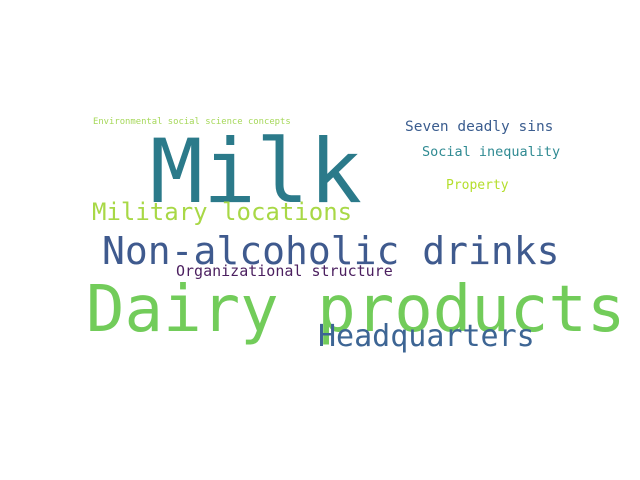 Image resolution: width=640 pixels, height=480 pixels. Describe the element at coordinates (426, 336) in the screenshot. I see `word-headquarters: Headquarters` at that location.